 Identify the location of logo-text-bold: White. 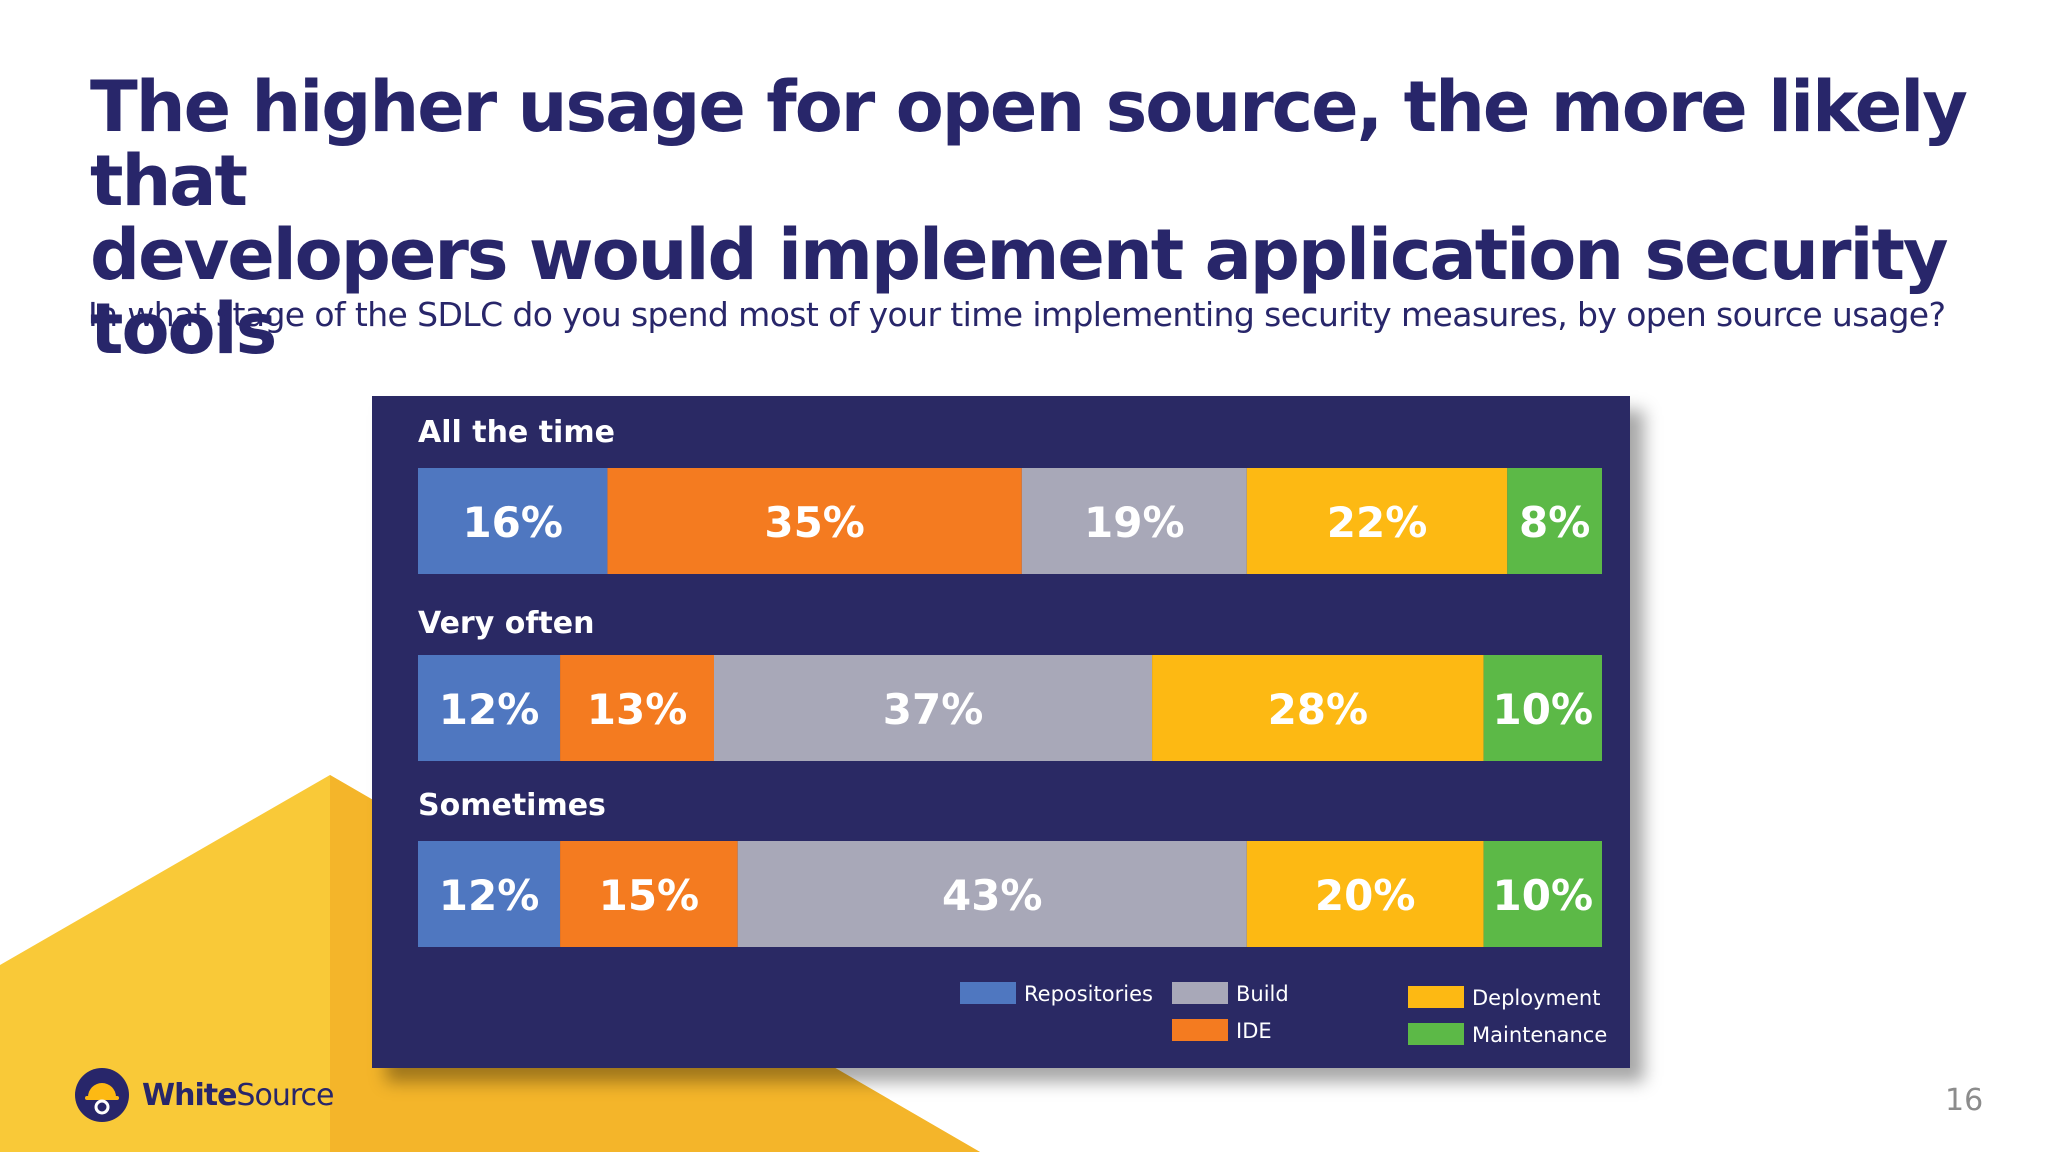
(189, 1095).